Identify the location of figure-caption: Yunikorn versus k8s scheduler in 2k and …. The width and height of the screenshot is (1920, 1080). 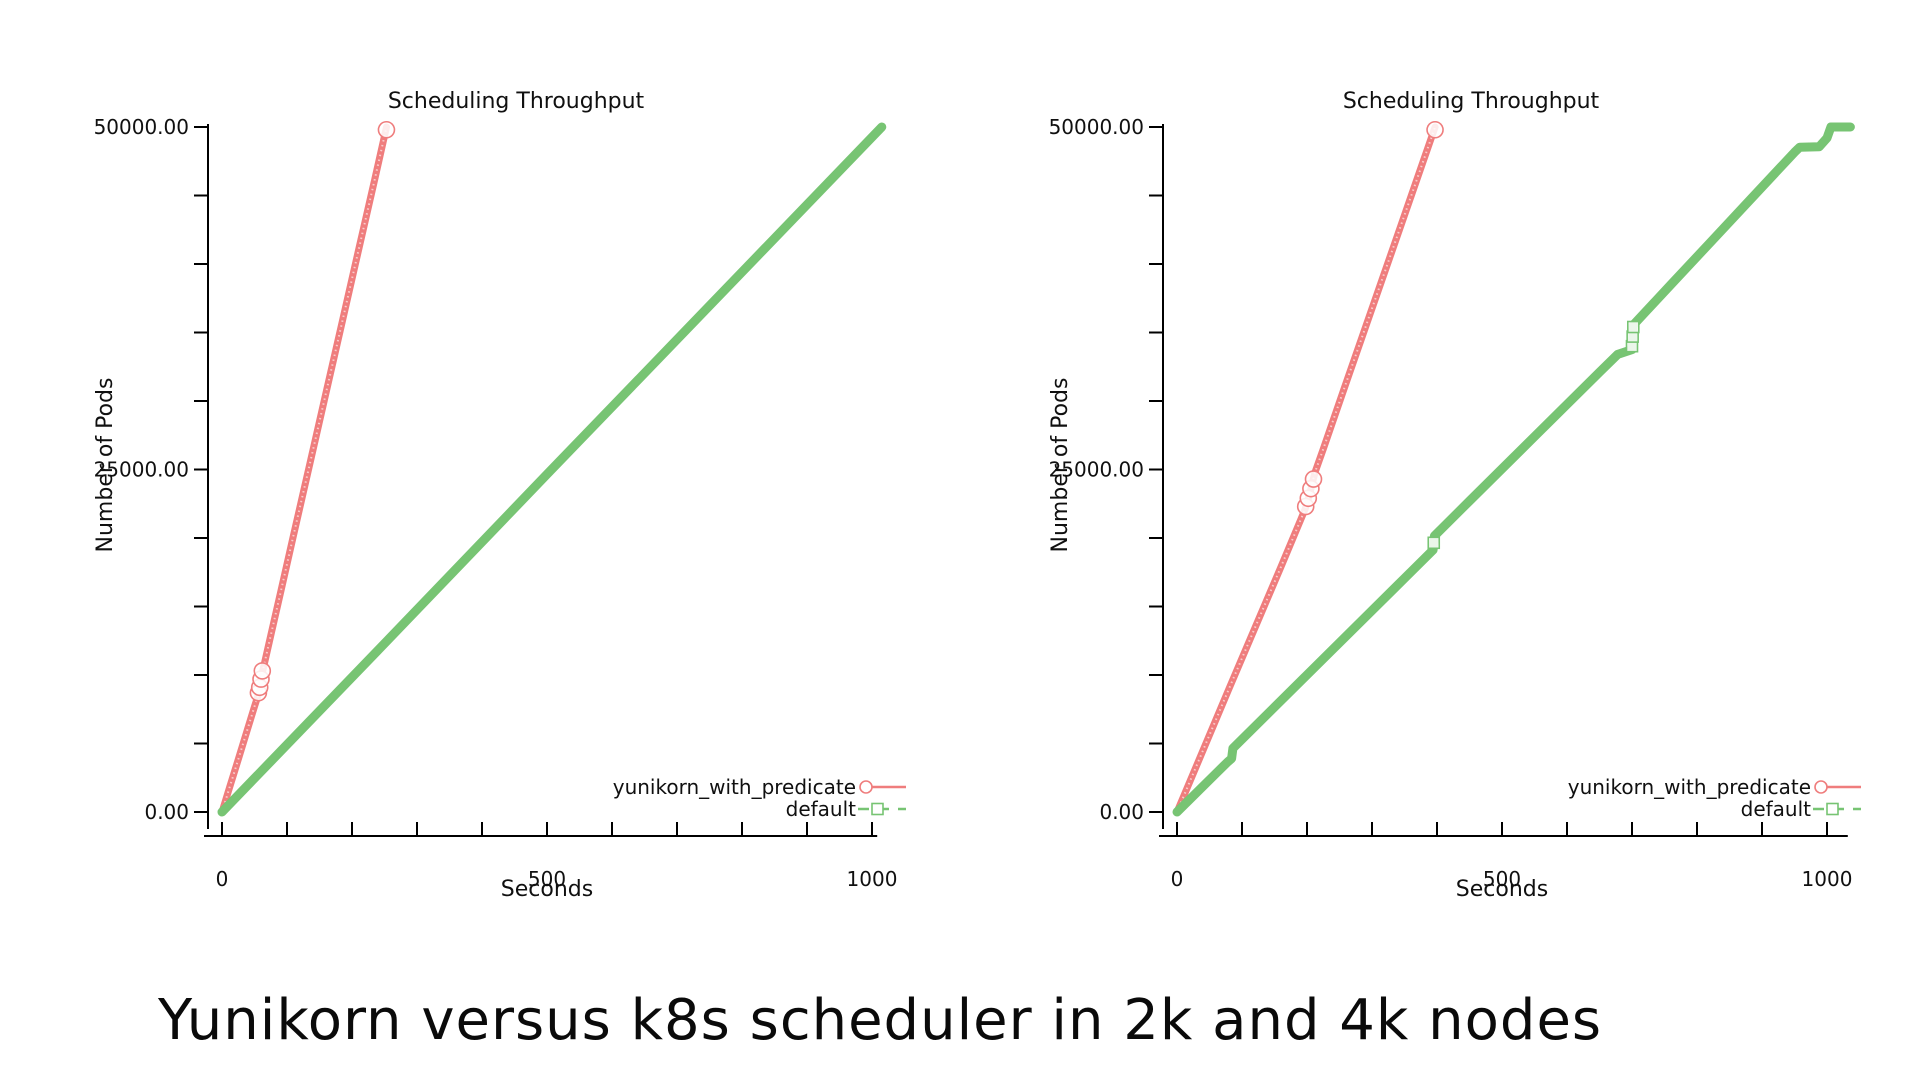
(880, 1020).